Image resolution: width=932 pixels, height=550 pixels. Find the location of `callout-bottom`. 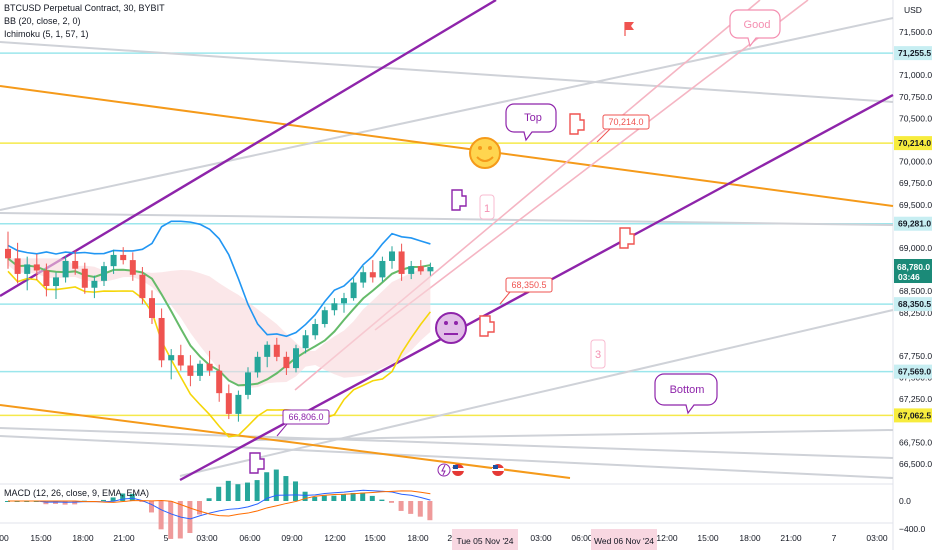

callout-bottom is located at coordinates (686, 394).